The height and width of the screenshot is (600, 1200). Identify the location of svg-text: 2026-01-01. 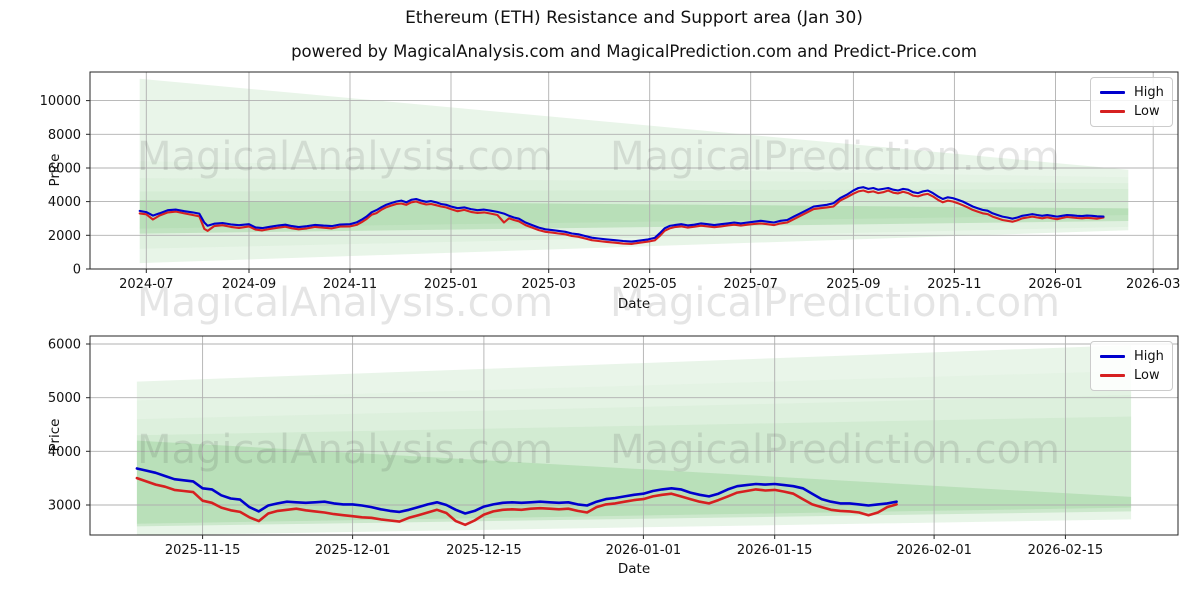
(644, 550).